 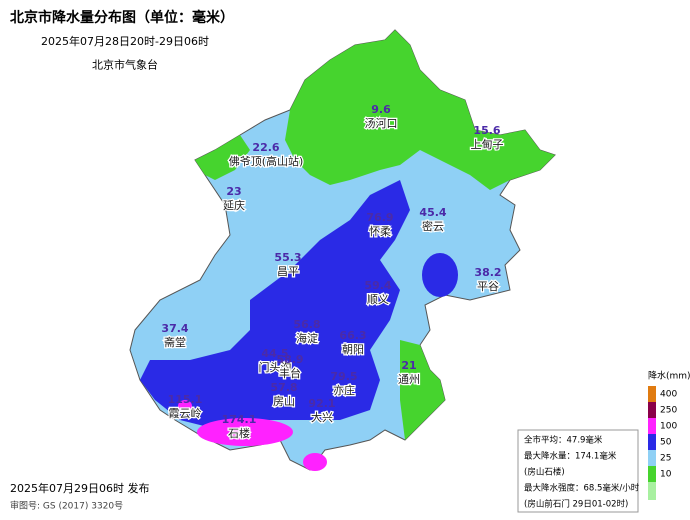 What do you see at coordinates (380, 231) in the screenshot?
I see `station-name: 怀柔` at bounding box center [380, 231].